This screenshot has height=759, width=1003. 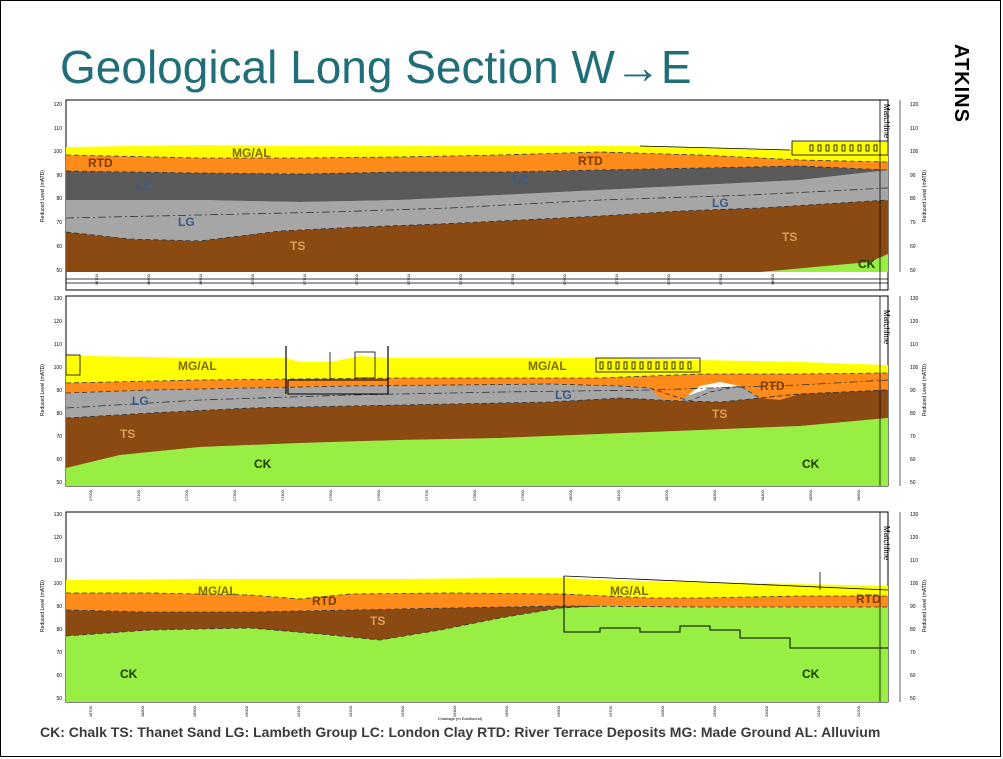 I want to click on svg-text: 18800, so click(x=142, y=711).